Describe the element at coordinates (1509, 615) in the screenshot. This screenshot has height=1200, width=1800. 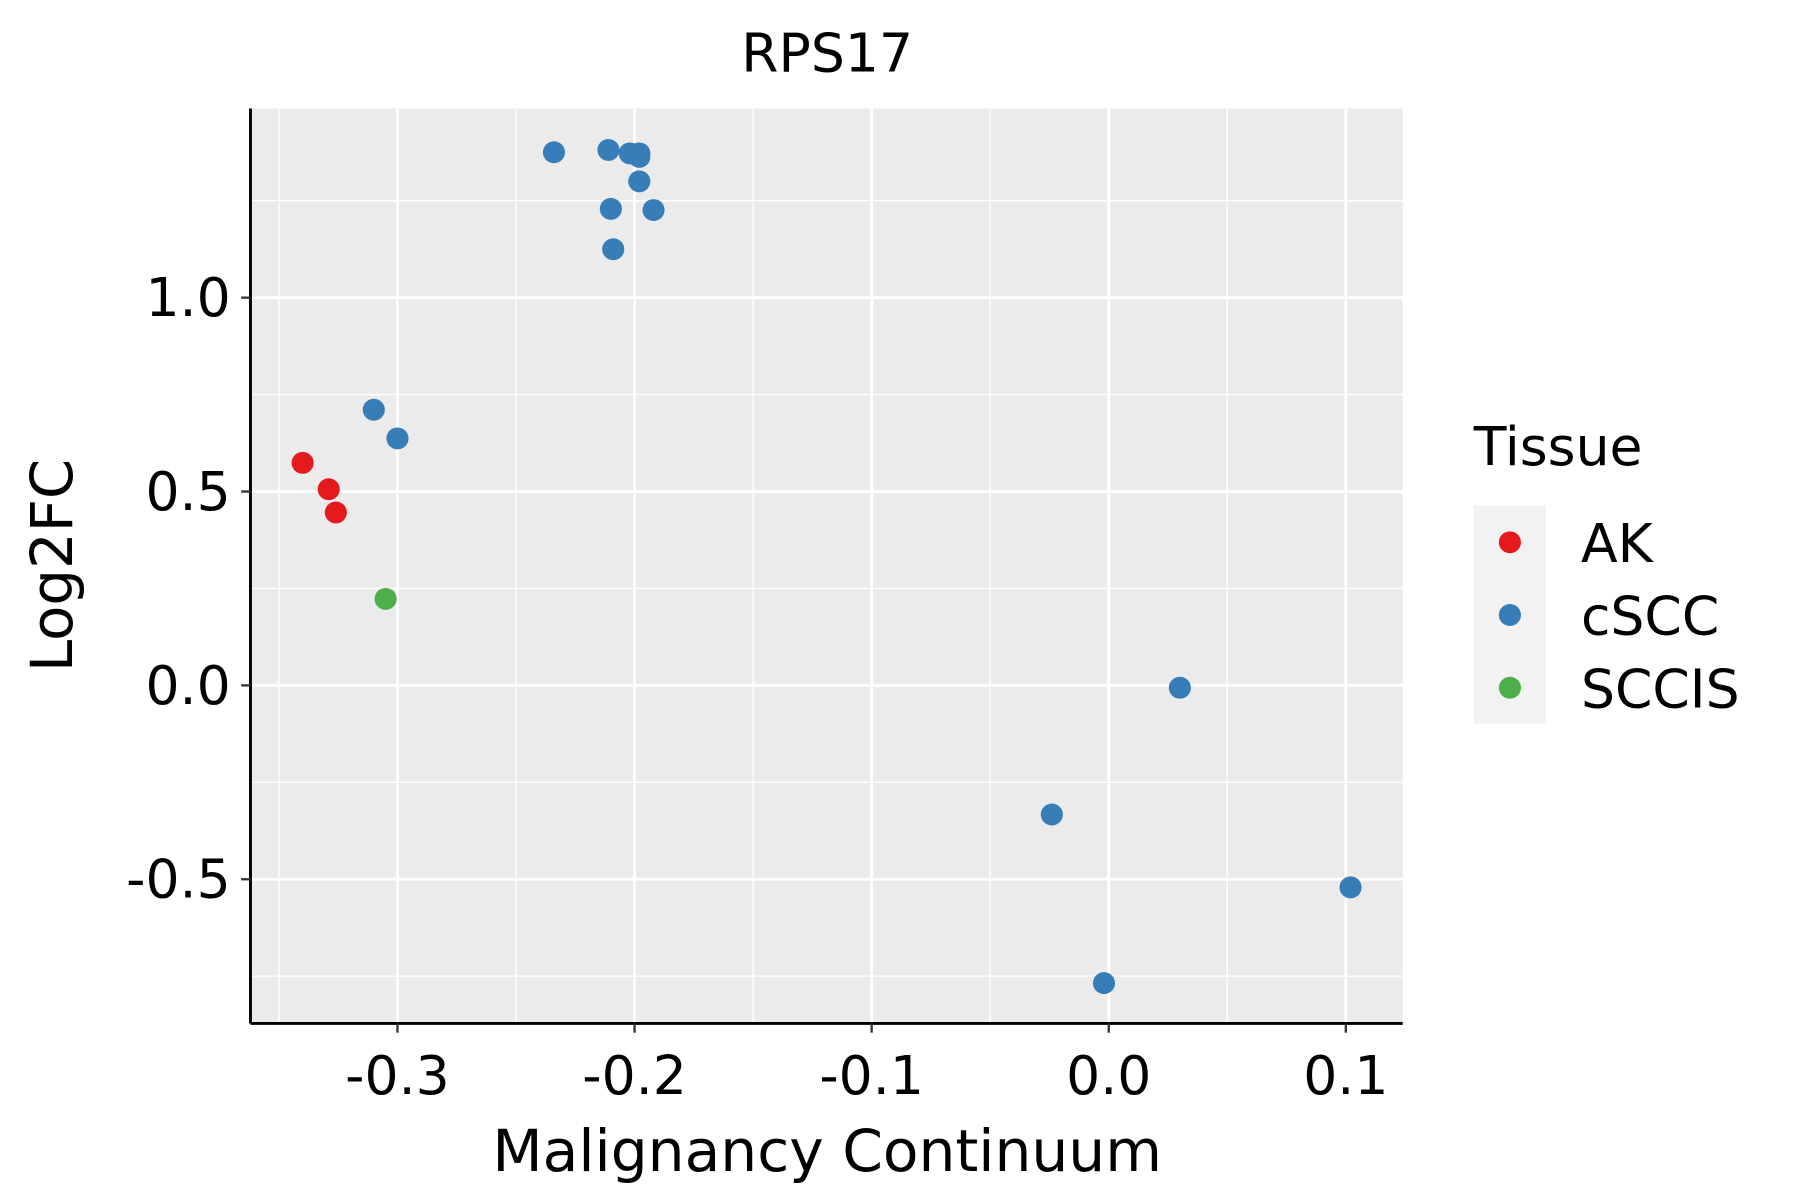
I see `legend-key-cscc` at that location.